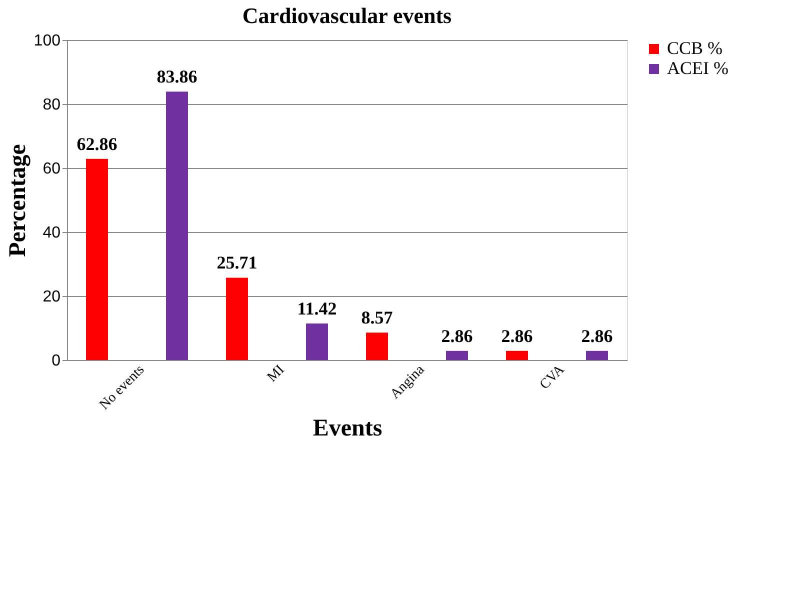 This screenshot has width=811, height=592. Describe the element at coordinates (56, 361) in the screenshot. I see `y-tick-label: 0` at that location.